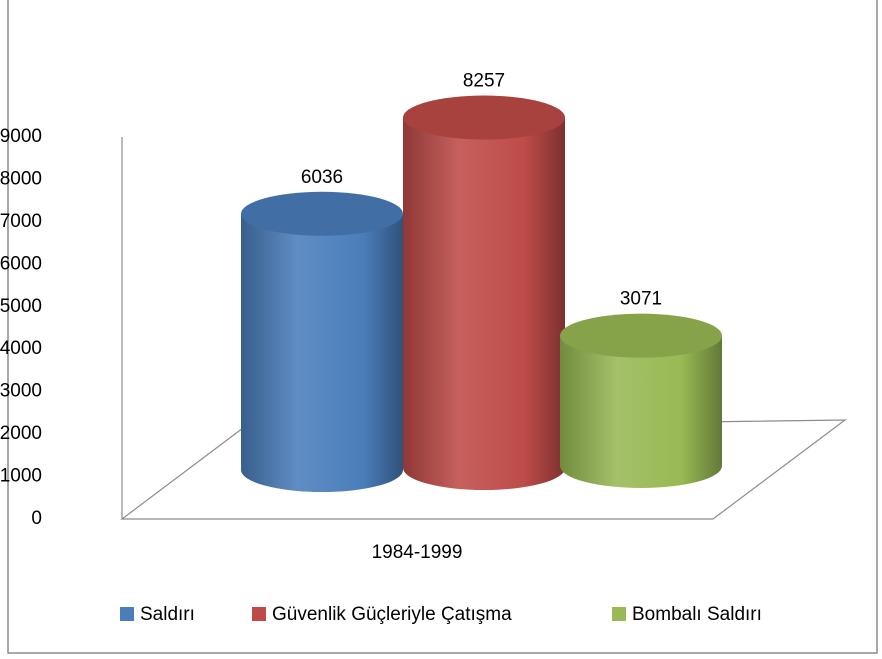 Image resolution: width=882 pixels, height=659 pixels. What do you see at coordinates (697, 614) in the screenshot?
I see `legend-label: Bombalı Saldırı` at bounding box center [697, 614].